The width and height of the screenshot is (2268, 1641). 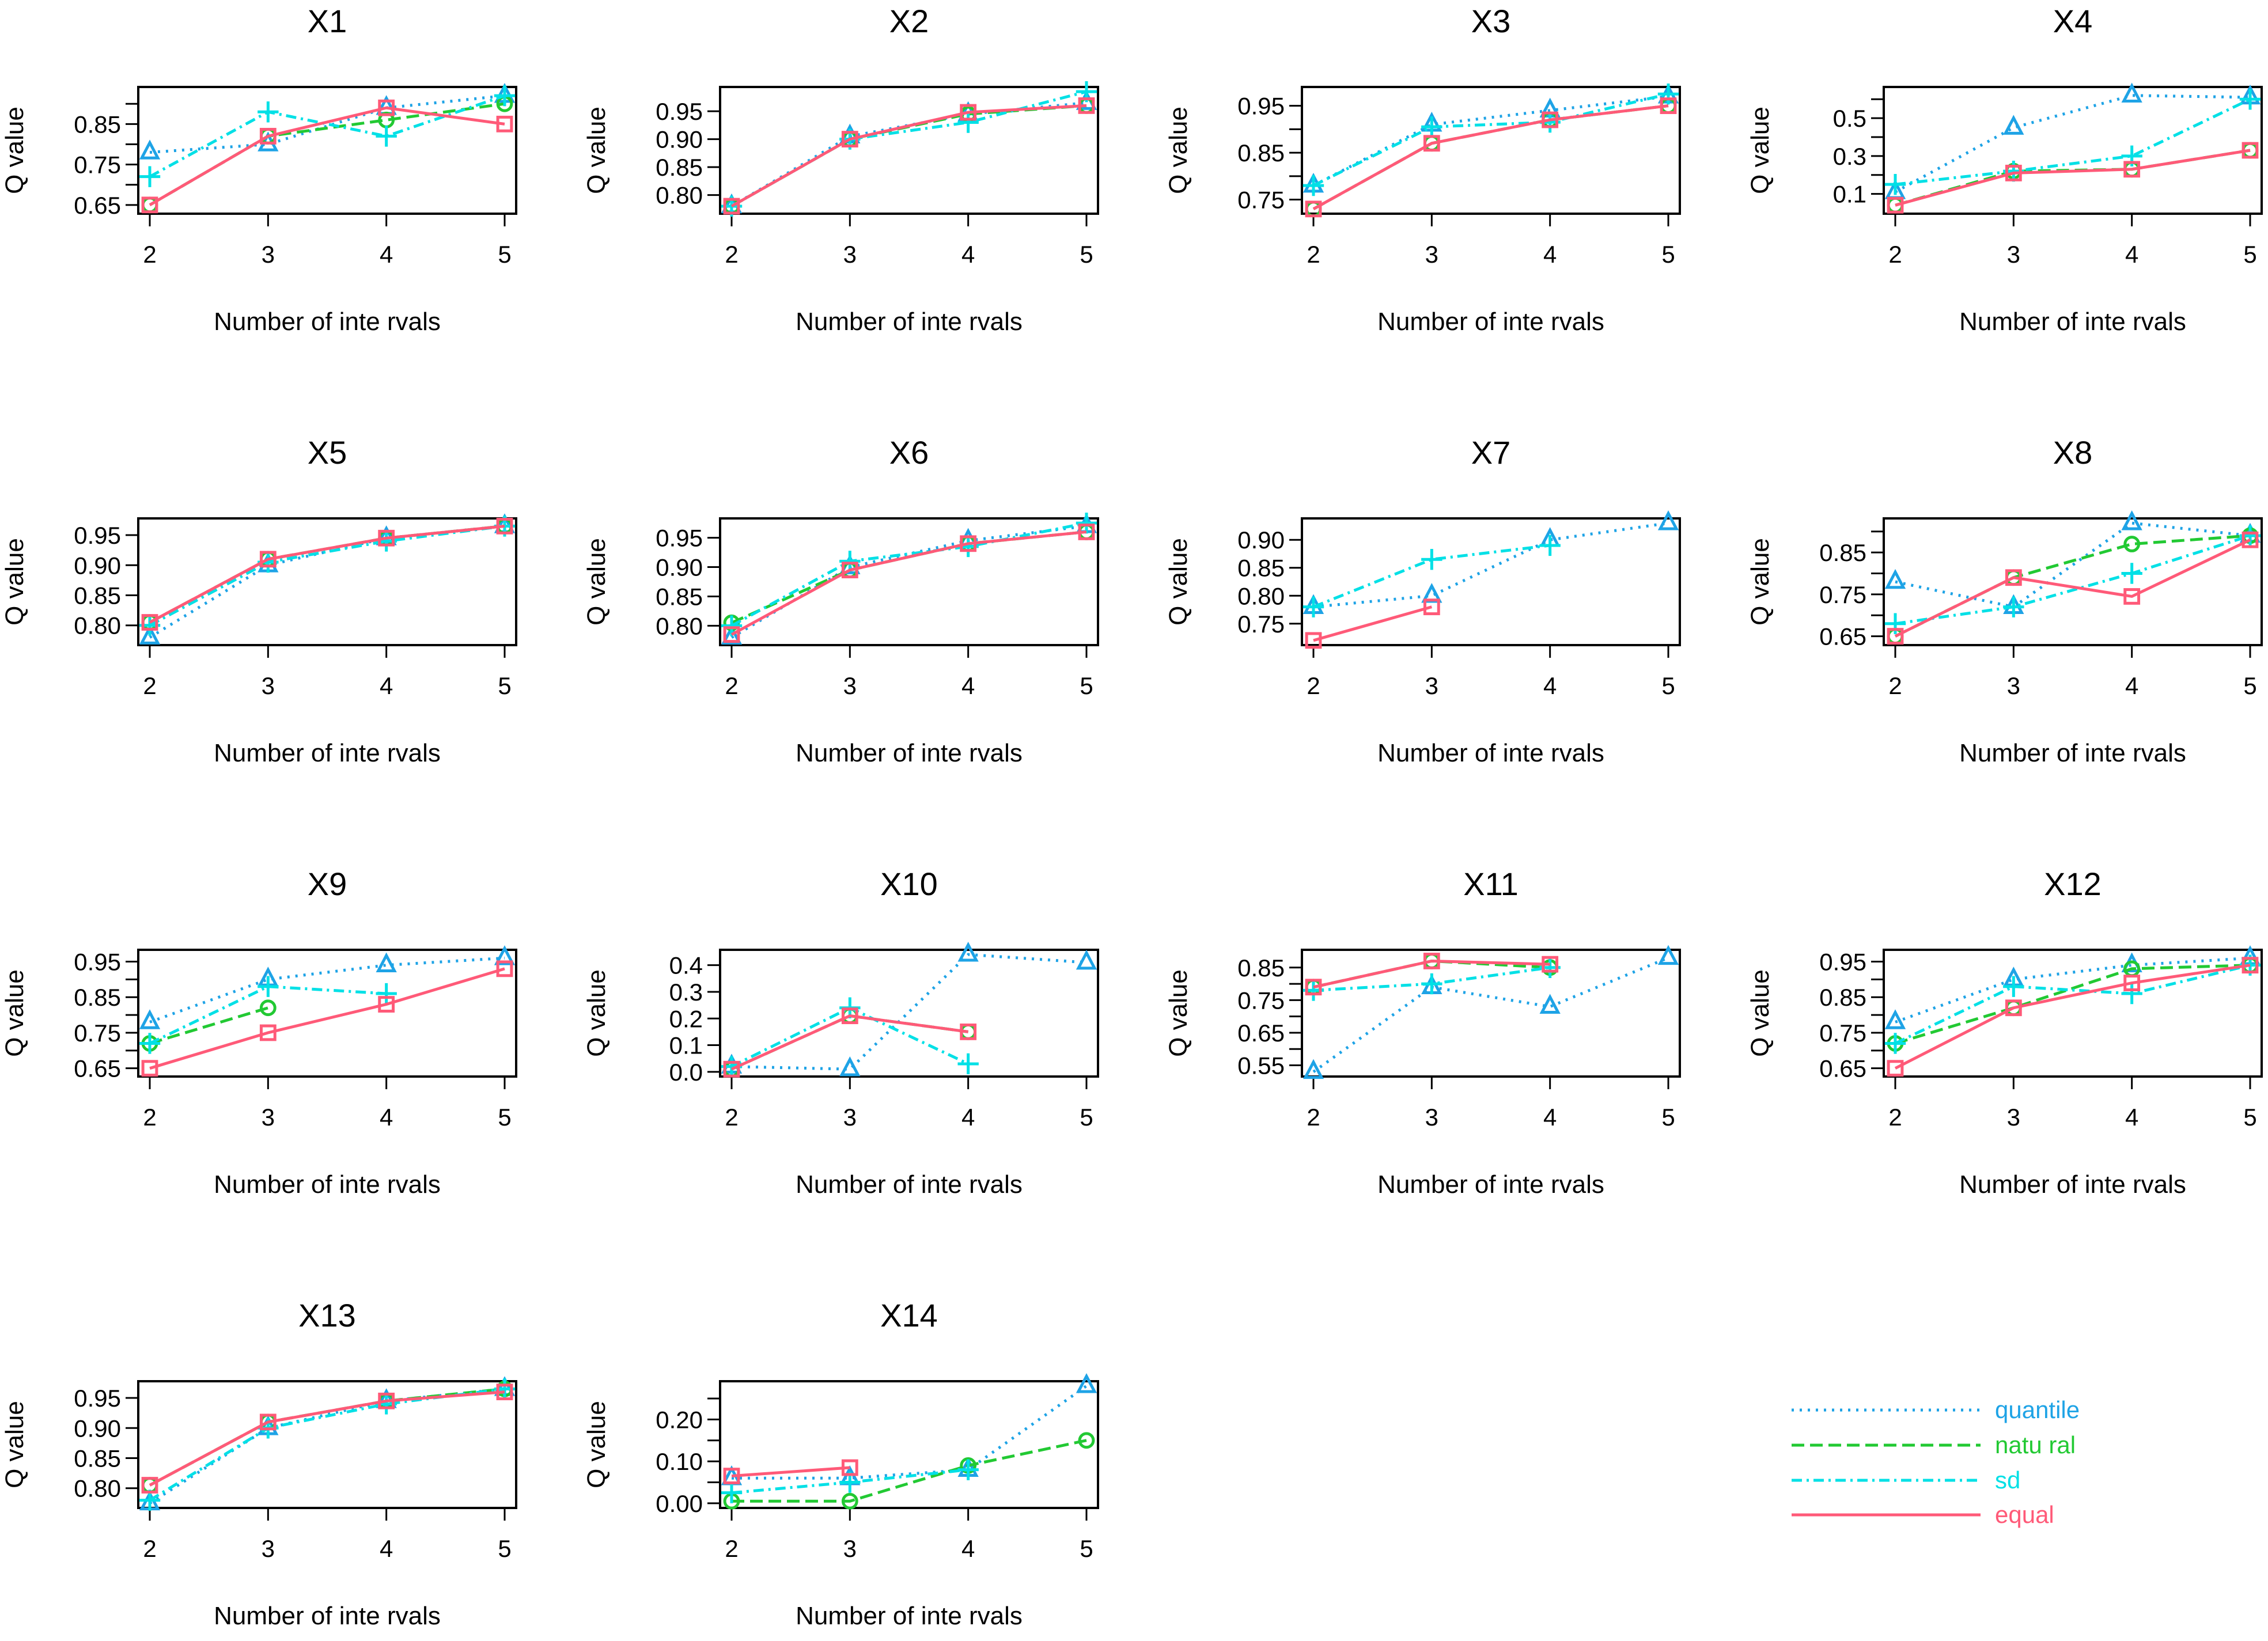 I want to click on panel-title: X13, so click(x=327, y=1315).